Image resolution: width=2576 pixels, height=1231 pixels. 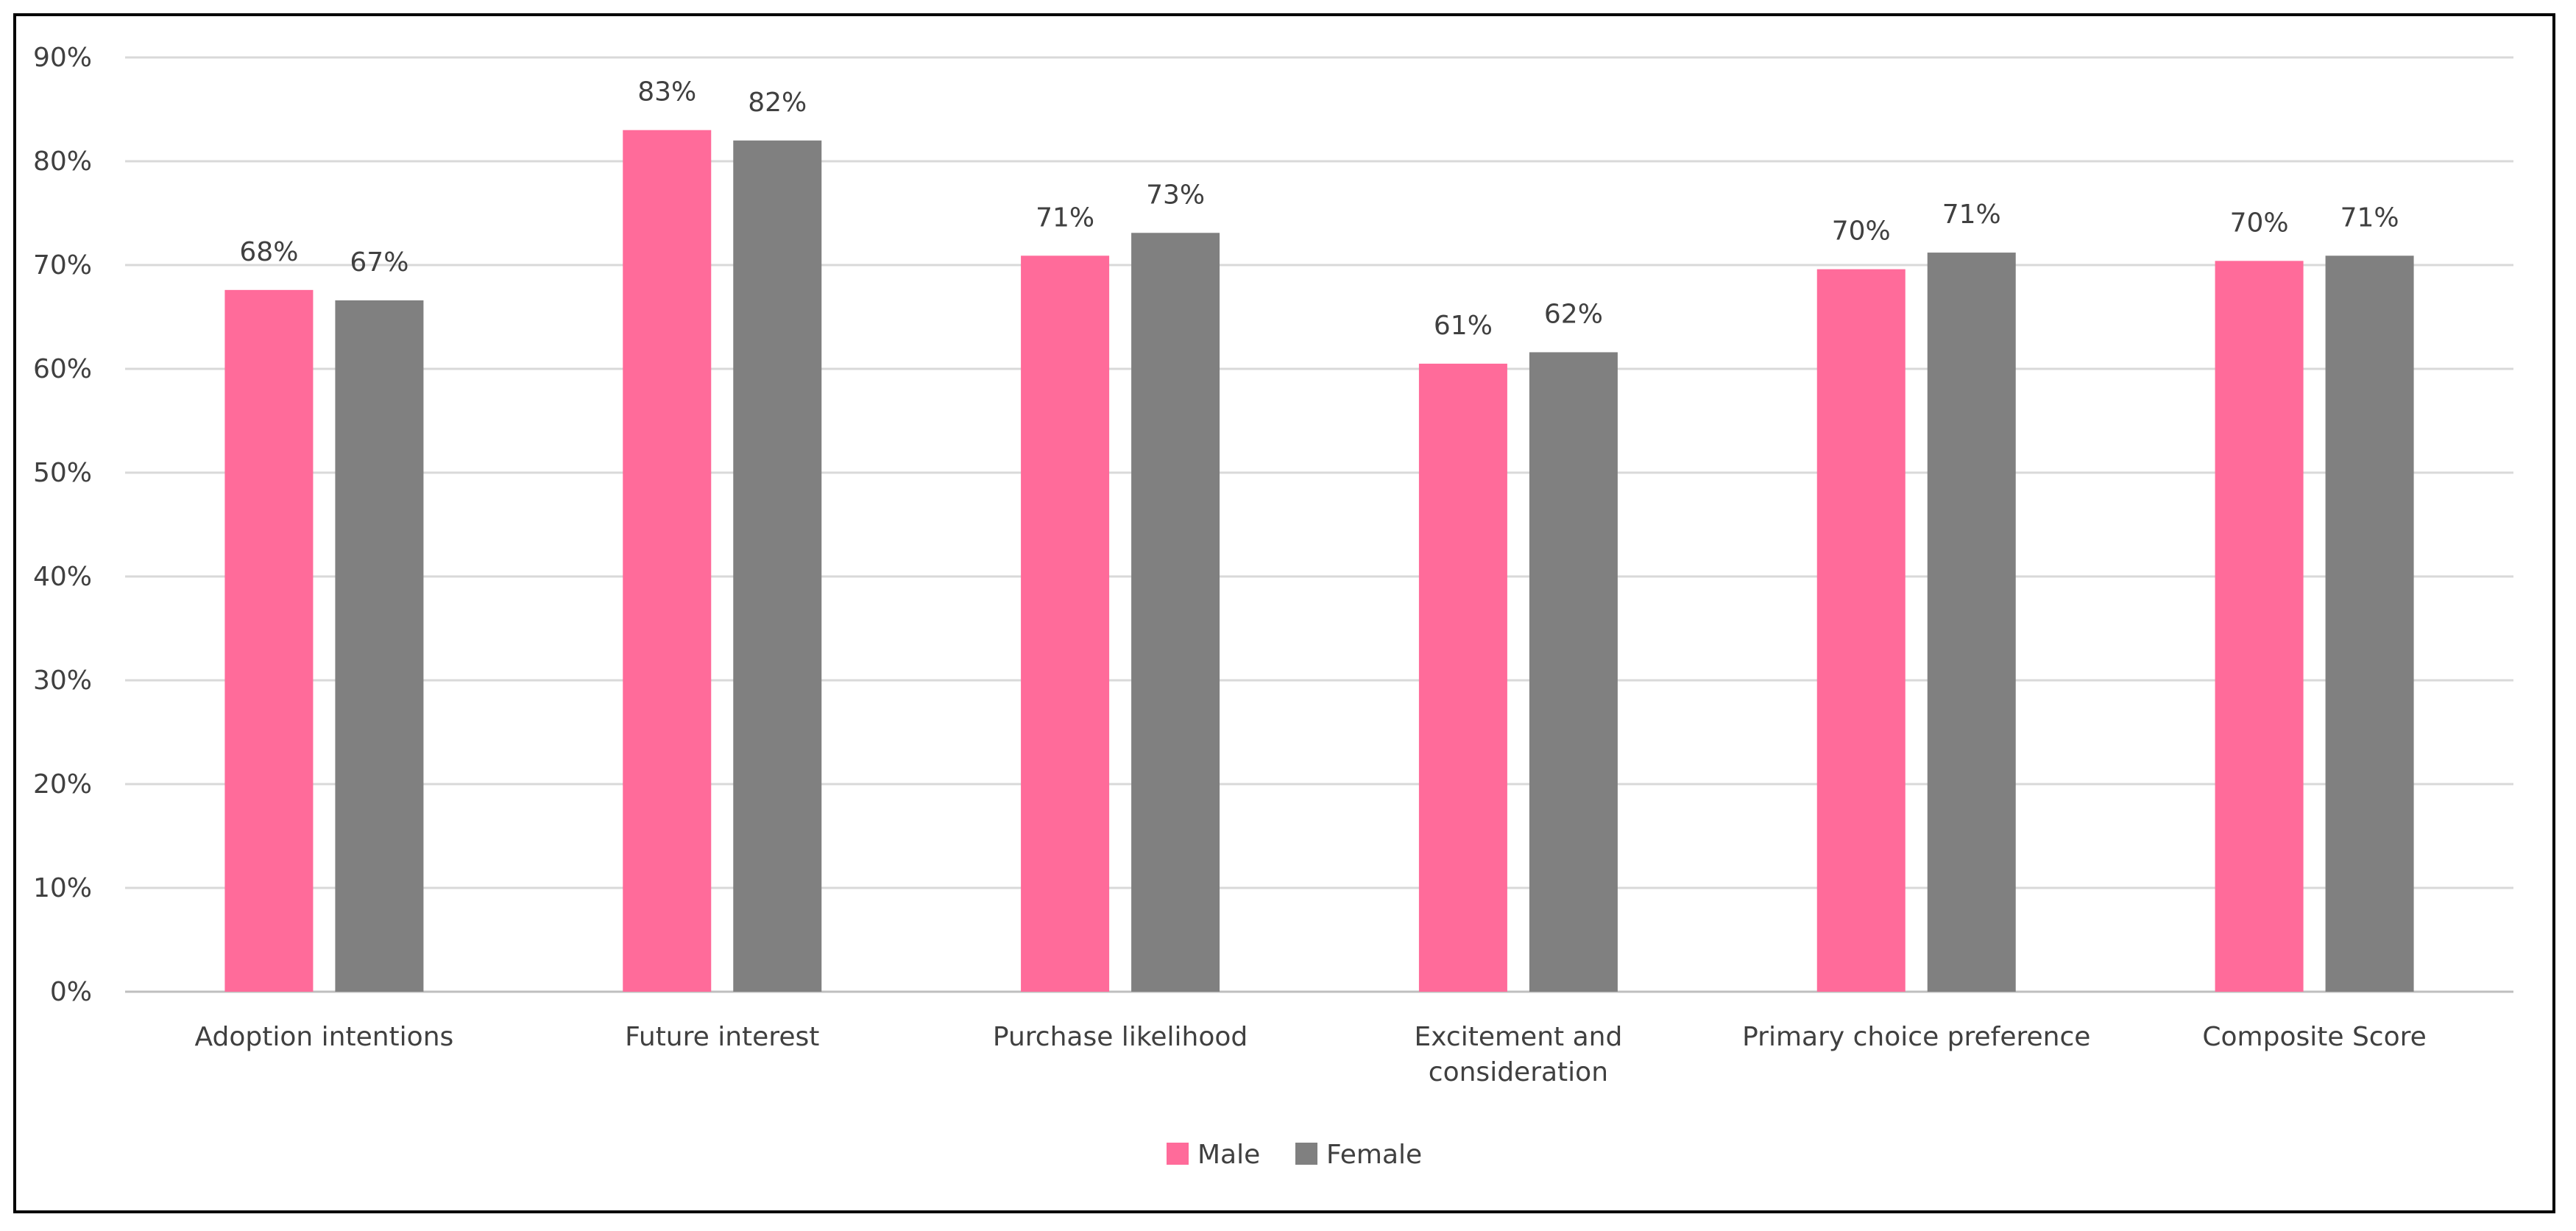 I want to click on category-label: Composite Score, so click(x=2314, y=1037).